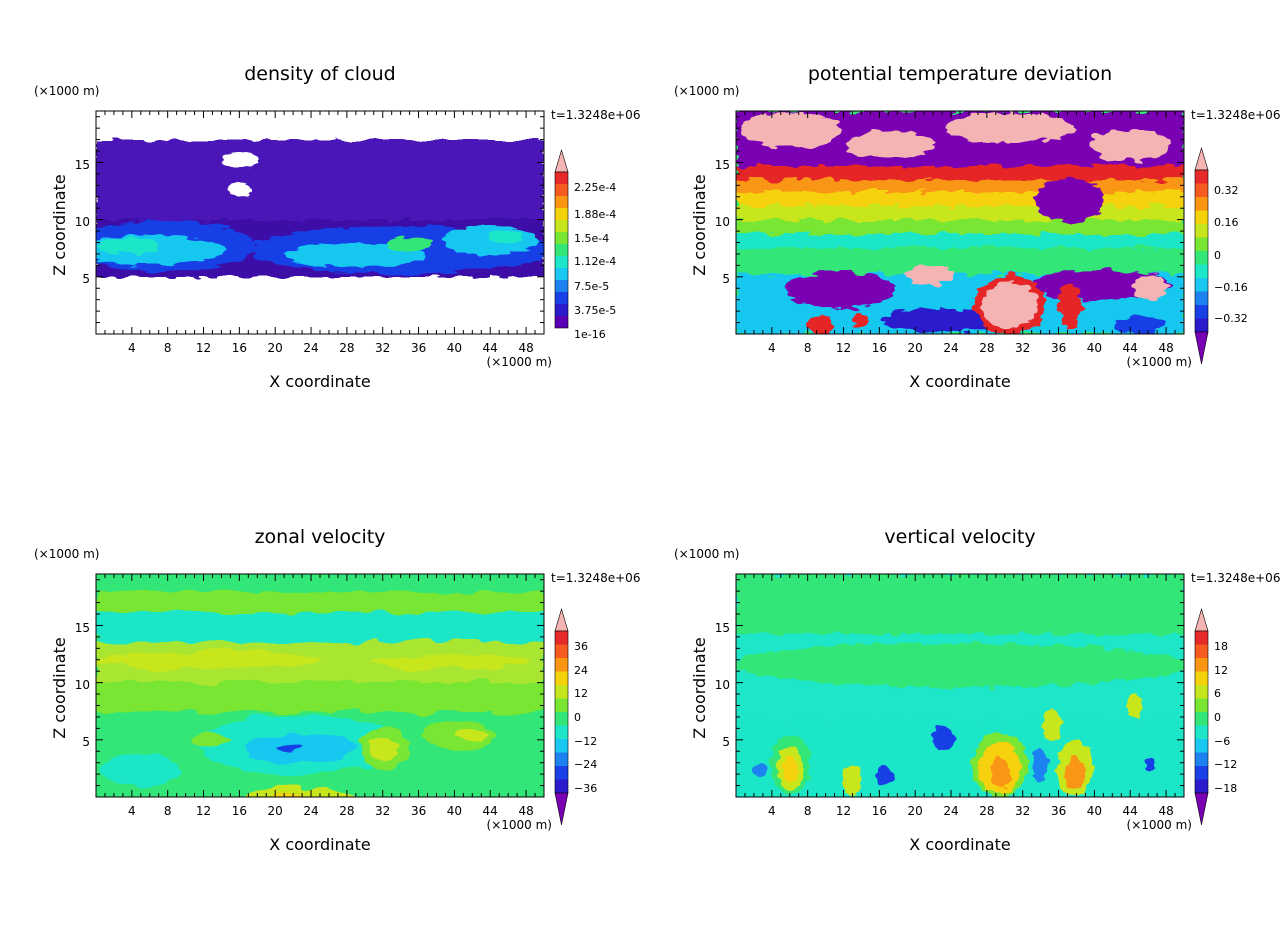 This screenshot has height=926, width=1280. Describe the element at coordinates (66, 554) in the screenshot. I see `y-unit-label: (×1000 m)` at that location.